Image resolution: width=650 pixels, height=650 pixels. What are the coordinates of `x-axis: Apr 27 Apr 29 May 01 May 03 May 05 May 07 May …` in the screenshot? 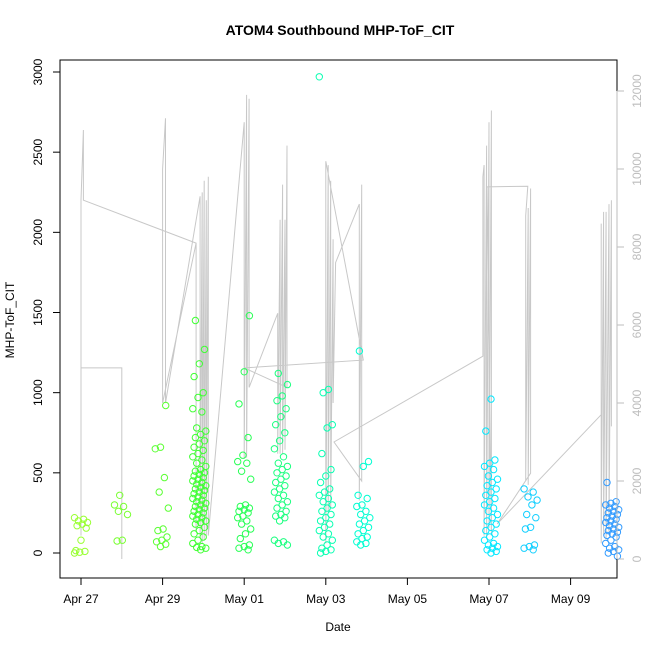 It's located at (327, 591).